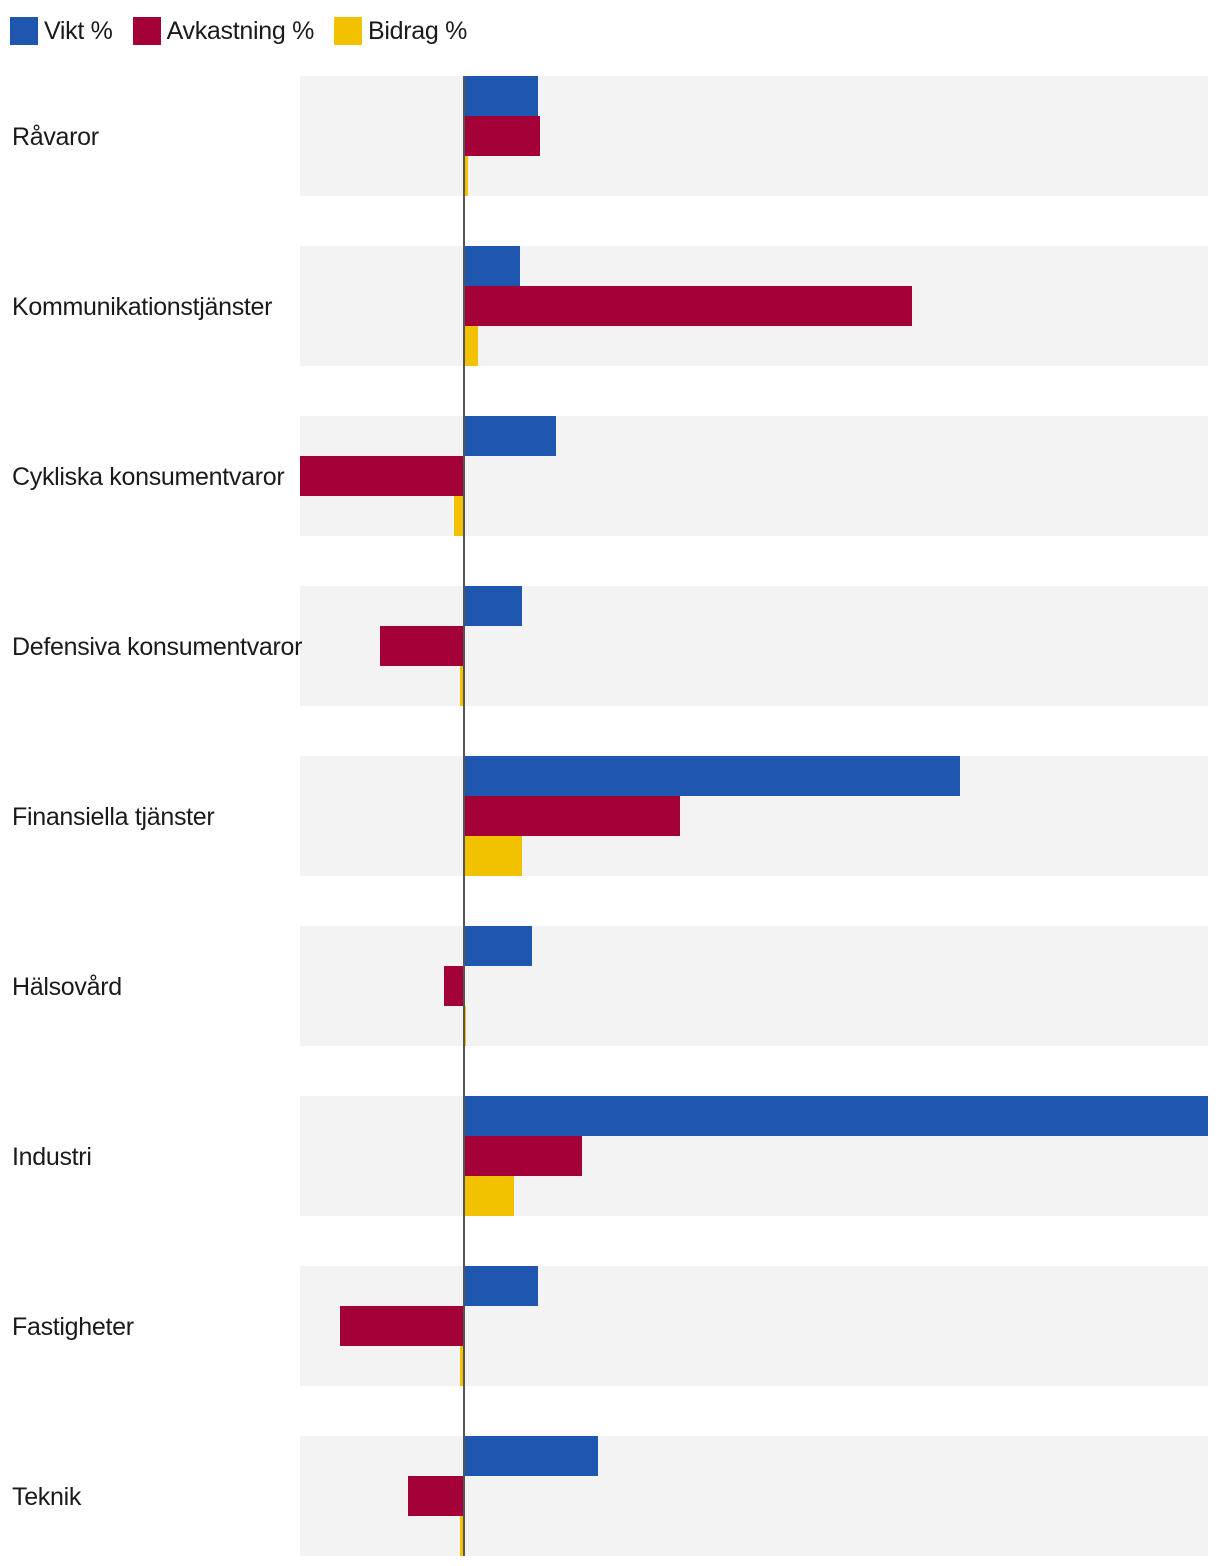  I want to click on legend-item-2: Bidrag %, so click(400, 31).